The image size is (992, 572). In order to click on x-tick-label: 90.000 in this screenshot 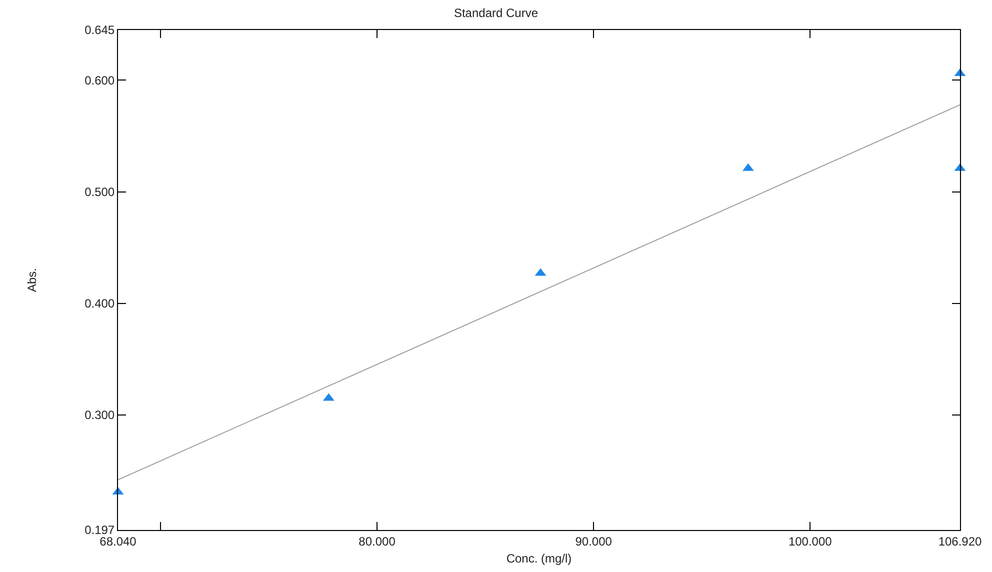, I will do `click(593, 541)`.